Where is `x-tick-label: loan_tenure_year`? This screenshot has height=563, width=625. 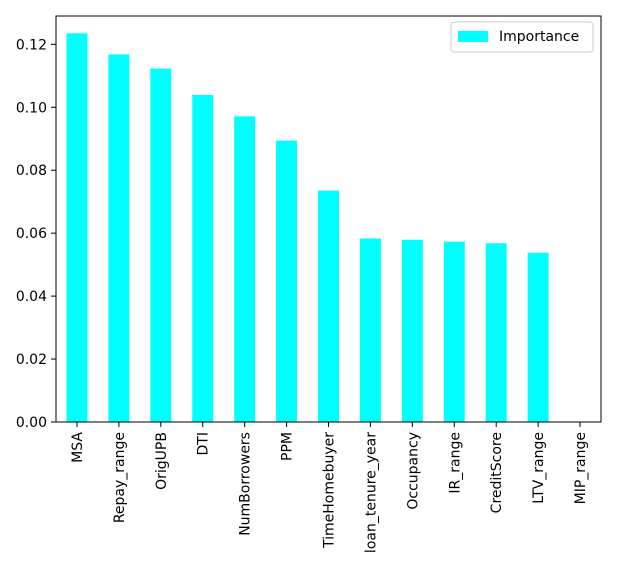 x-tick-label: loan_tenure_year is located at coordinates (371, 492).